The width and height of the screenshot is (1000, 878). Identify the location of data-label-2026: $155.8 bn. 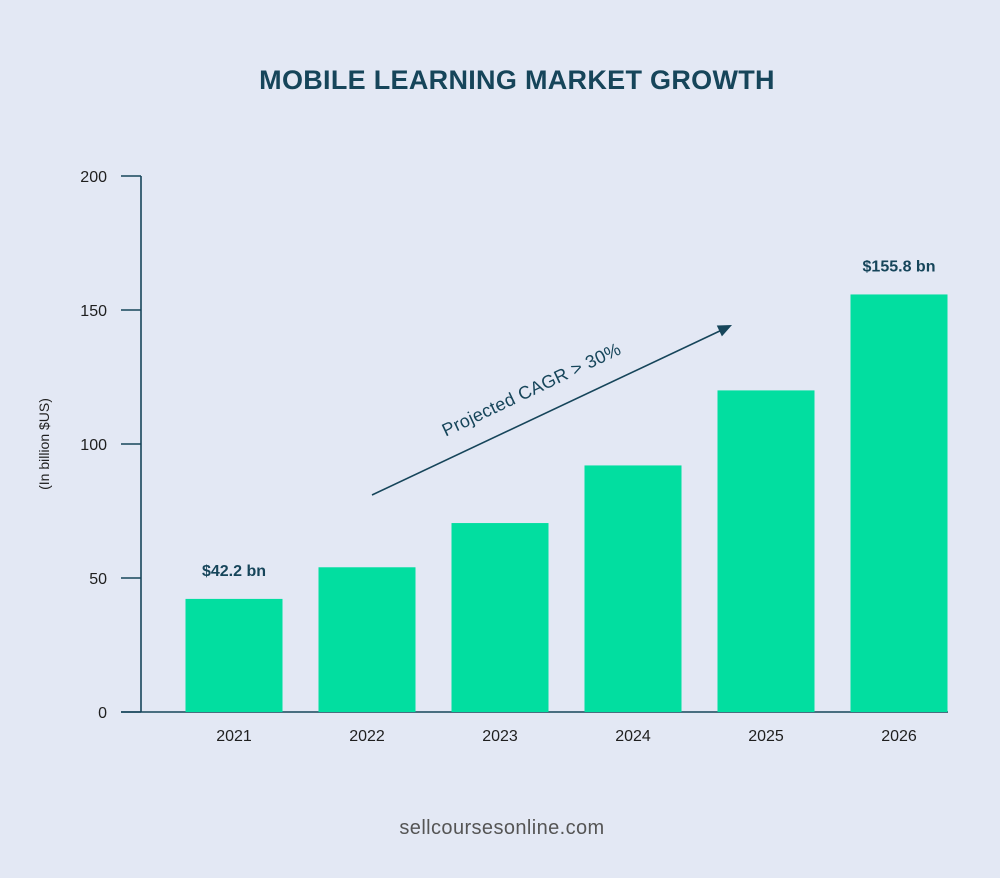
(899, 266).